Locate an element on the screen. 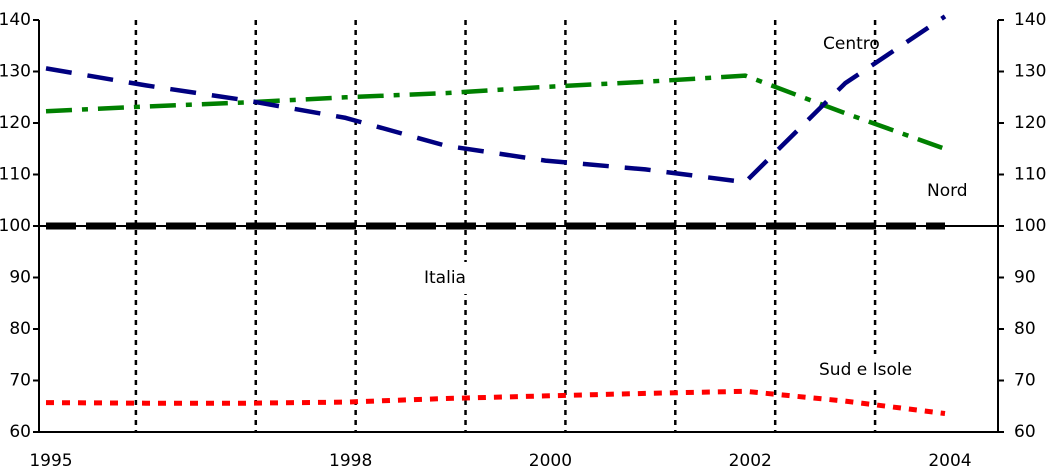 This screenshot has width=1055, height=472. x-tick-label: 2000 is located at coordinates (550, 461).